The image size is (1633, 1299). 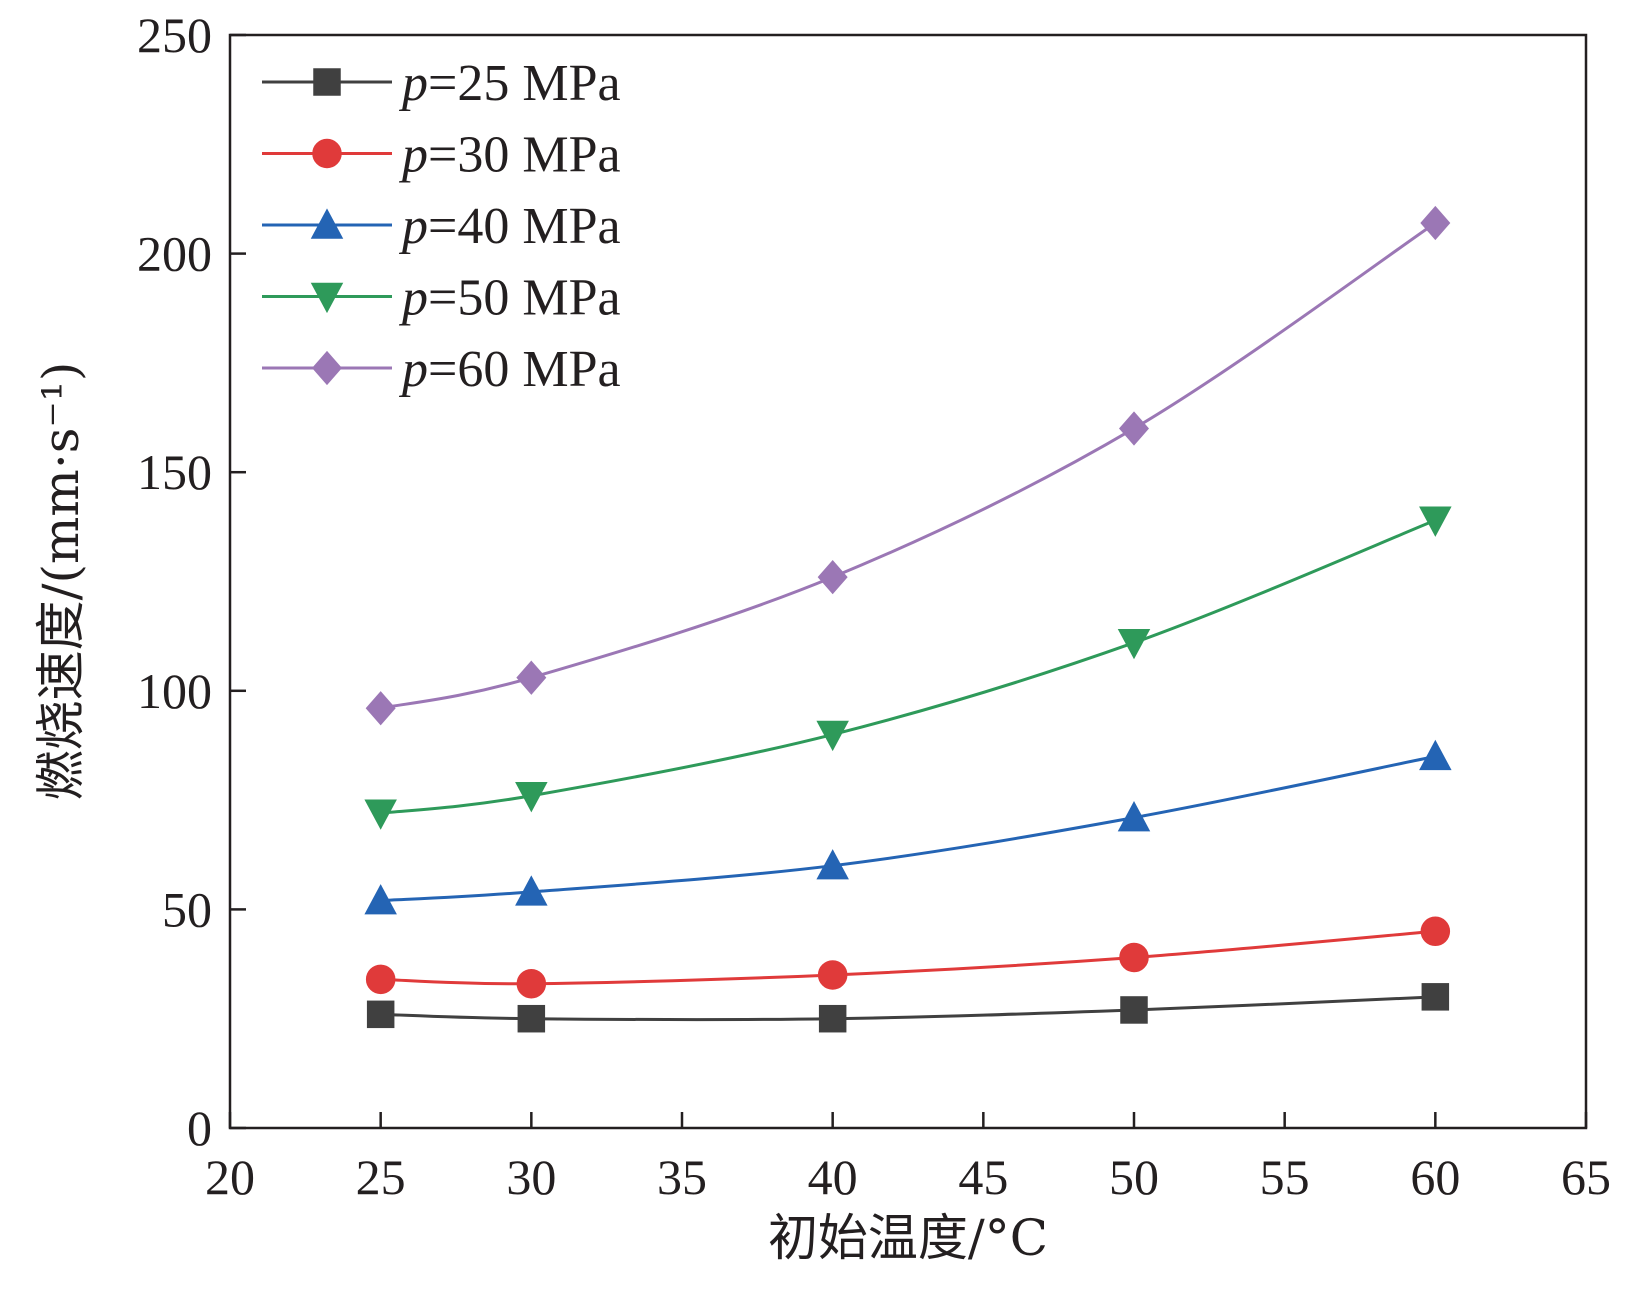 I want to click on legend-label: p=25 MPa, so click(x=509, y=83).